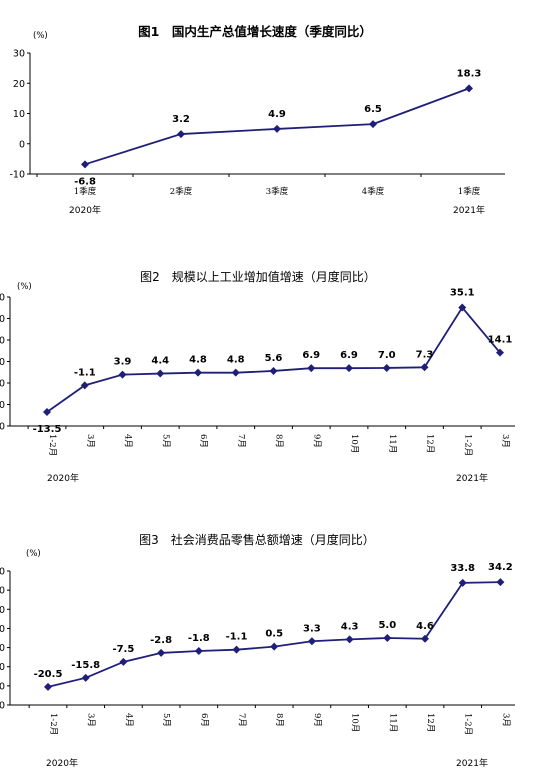 This screenshot has height=783, width=550. I want to click on x-tick-label: 7月, so click(241, 441).